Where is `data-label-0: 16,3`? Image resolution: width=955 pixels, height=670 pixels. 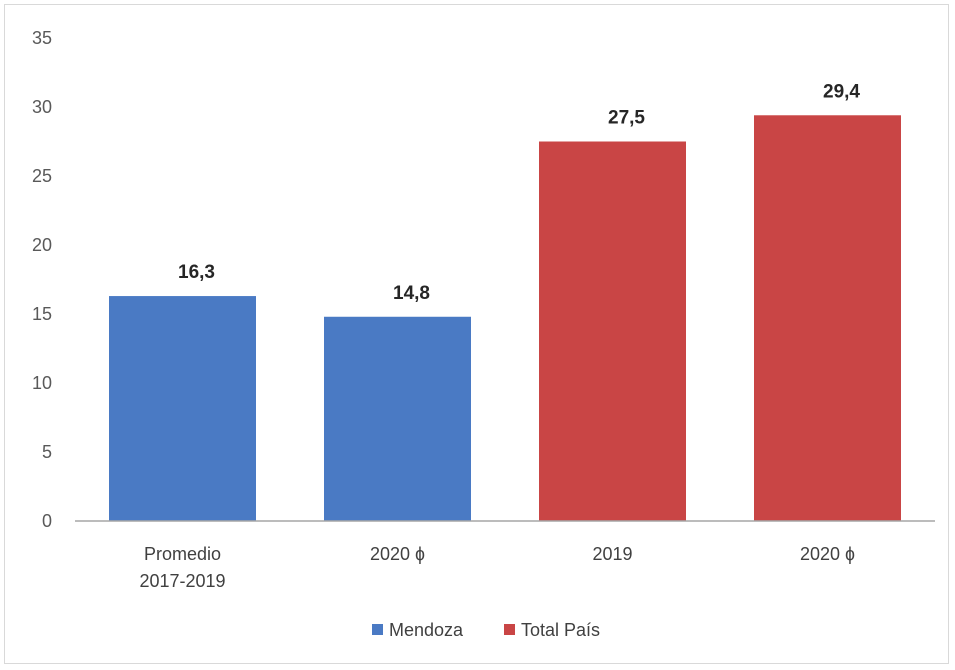 data-label-0: 16,3 is located at coordinates (196, 272).